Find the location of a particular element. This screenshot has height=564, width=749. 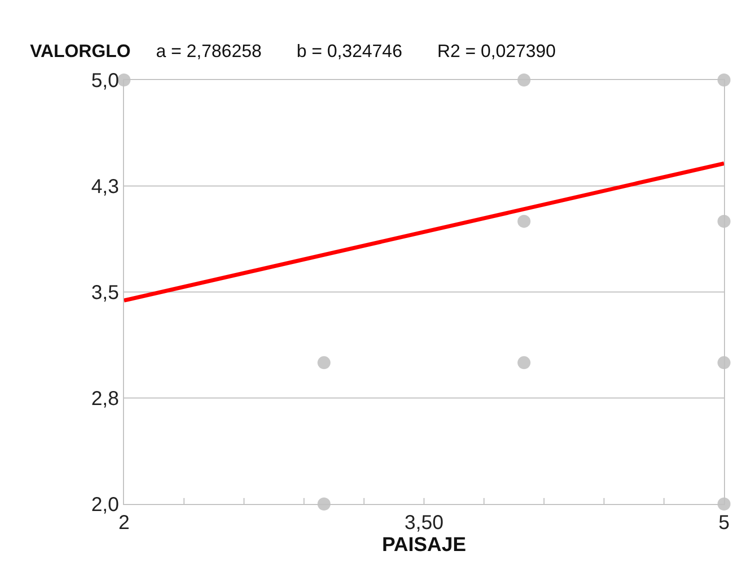

x-tick-label: 3,50 is located at coordinates (424, 523).